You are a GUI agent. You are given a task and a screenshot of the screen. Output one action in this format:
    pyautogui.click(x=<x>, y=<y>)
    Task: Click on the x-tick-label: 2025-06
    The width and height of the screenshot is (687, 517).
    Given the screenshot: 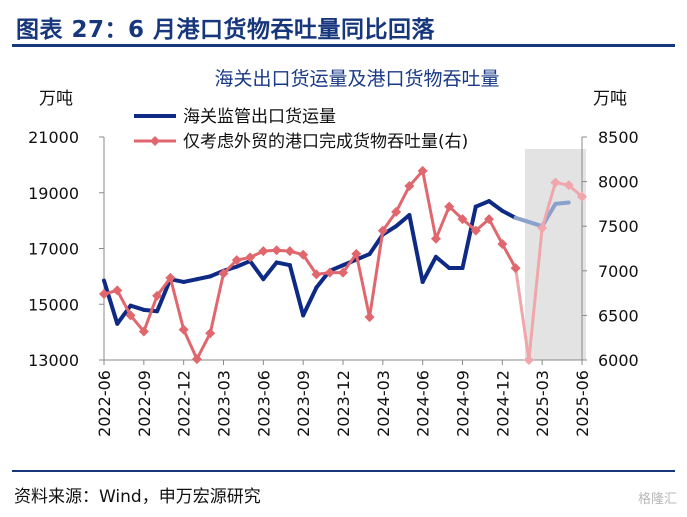 What is the action you would take?
    pyautogui.click(x=582, y=403)
    